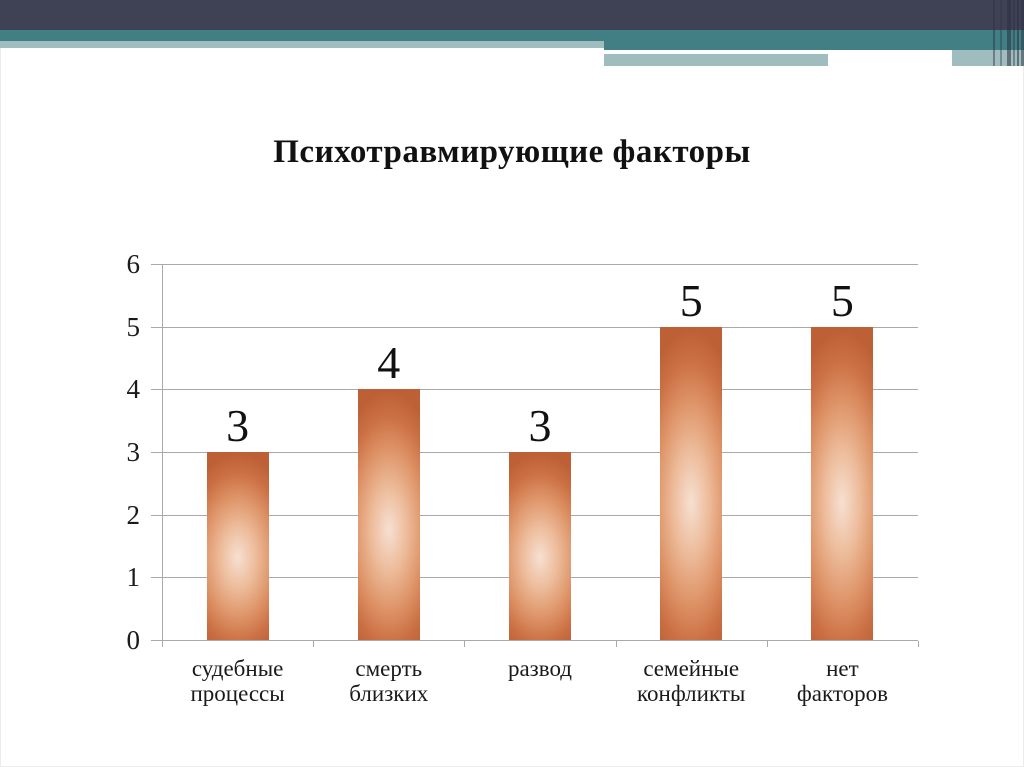 This screenshot has width=1024, height=767. I want to click on y-tick-label: 4, so click(133, 389).